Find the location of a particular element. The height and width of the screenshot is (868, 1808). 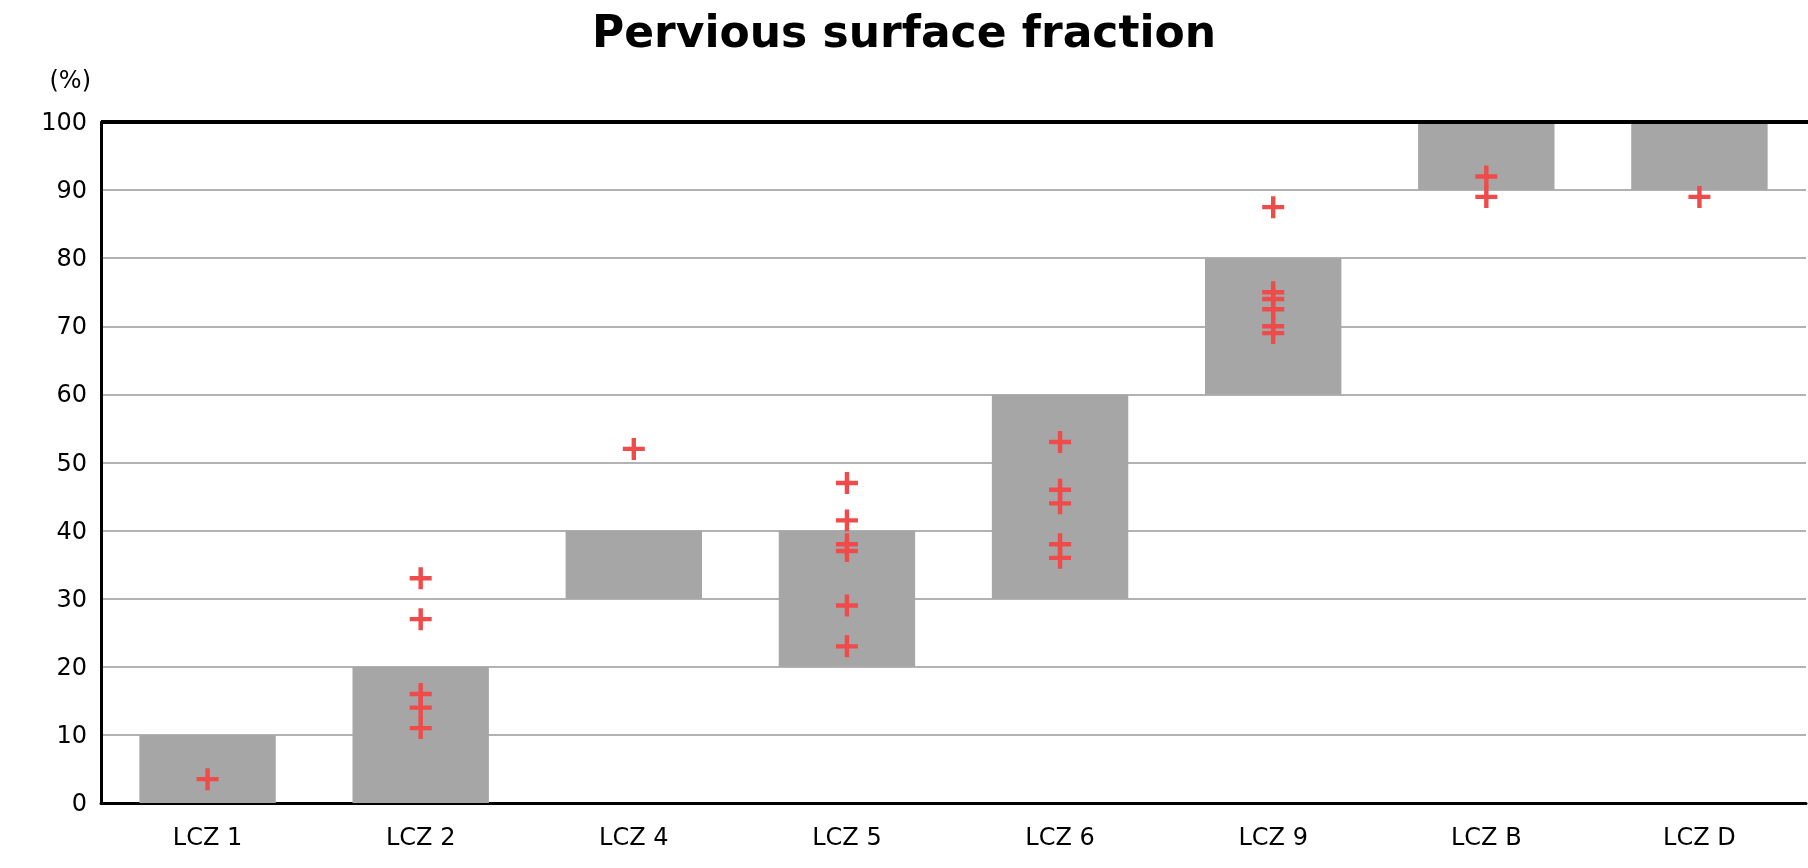

x-tick-label: LCZ 4 is located at coordinates (634, 837).